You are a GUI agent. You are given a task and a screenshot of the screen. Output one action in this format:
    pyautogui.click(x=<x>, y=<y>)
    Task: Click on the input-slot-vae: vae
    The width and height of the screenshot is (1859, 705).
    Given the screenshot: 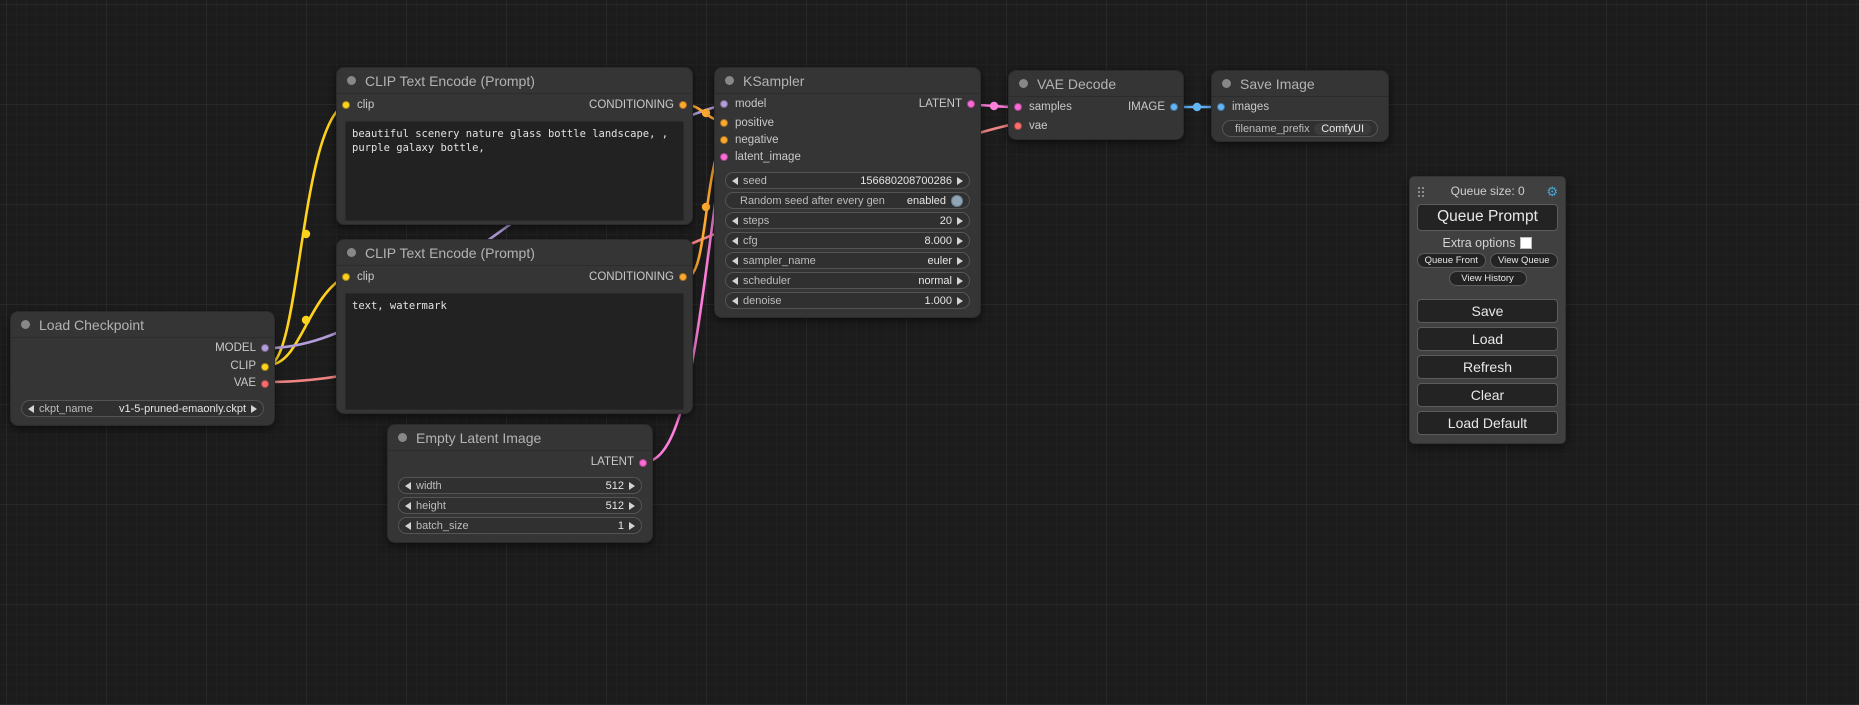 What is the action you would take?
    pyautogui.click(x=1096, y=125)
    